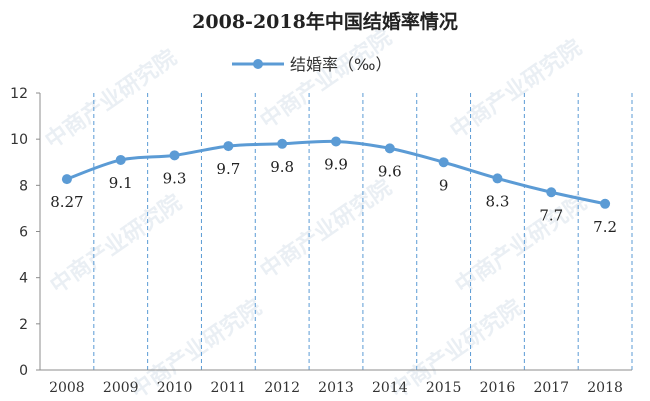  I want to click on legend-label: 结婚率（‰）, so click(340, 64).